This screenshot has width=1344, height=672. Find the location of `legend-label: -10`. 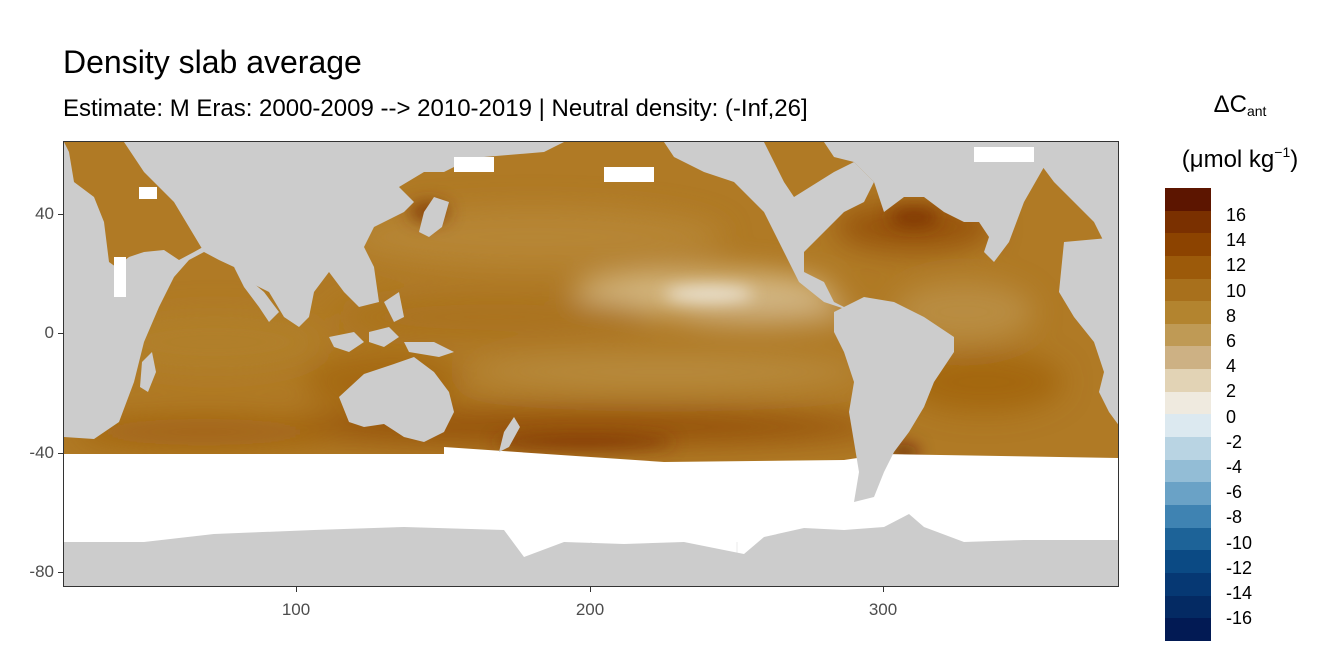

legend-label: -10 is located at coordinates (1239, 542).